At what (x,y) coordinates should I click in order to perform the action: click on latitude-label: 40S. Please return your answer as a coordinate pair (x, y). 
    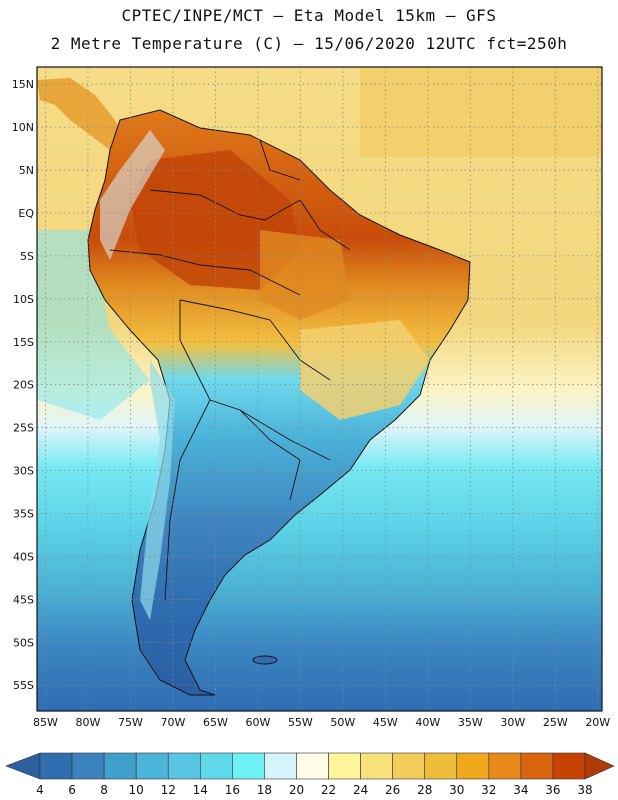
    Looking at the image, I should click on (23, 556).